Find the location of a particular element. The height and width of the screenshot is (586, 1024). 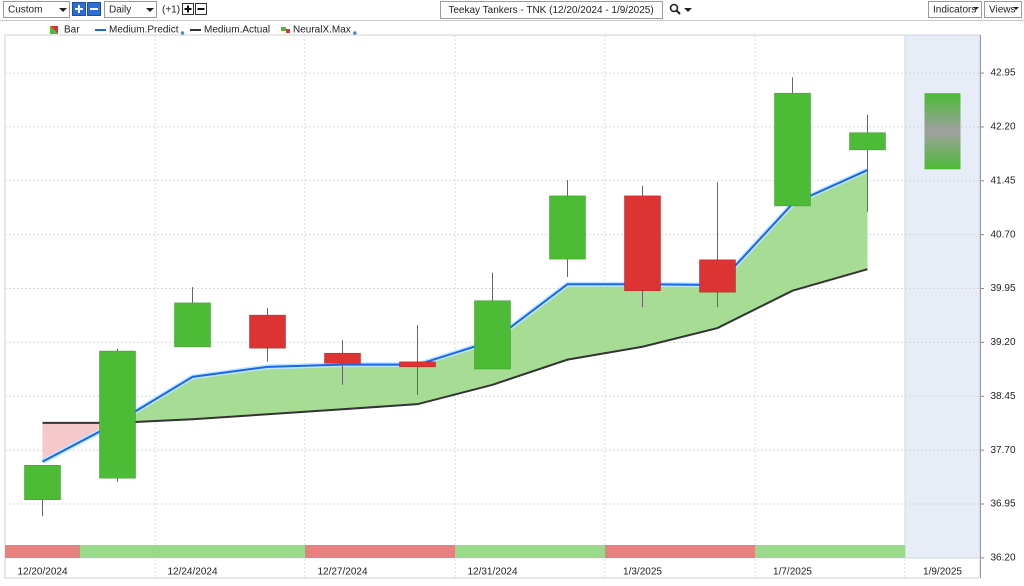

zoom-in-button is located at coordinates (79, 9).